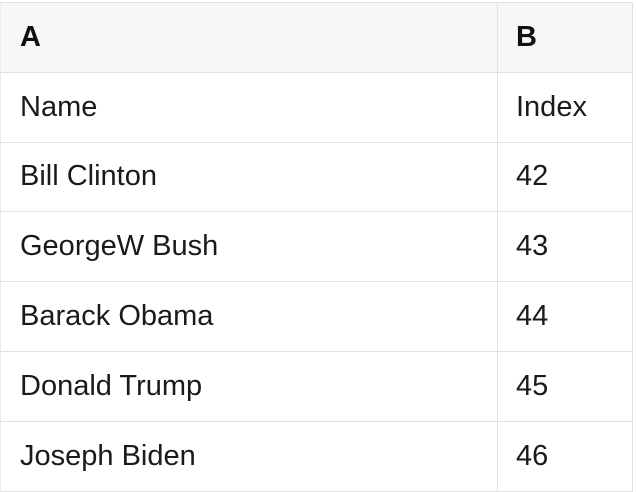 The width and height of the screenshot is (636, 492). I want to click on cell-name-donald-trump: Donald Trump, so click(249, 386).